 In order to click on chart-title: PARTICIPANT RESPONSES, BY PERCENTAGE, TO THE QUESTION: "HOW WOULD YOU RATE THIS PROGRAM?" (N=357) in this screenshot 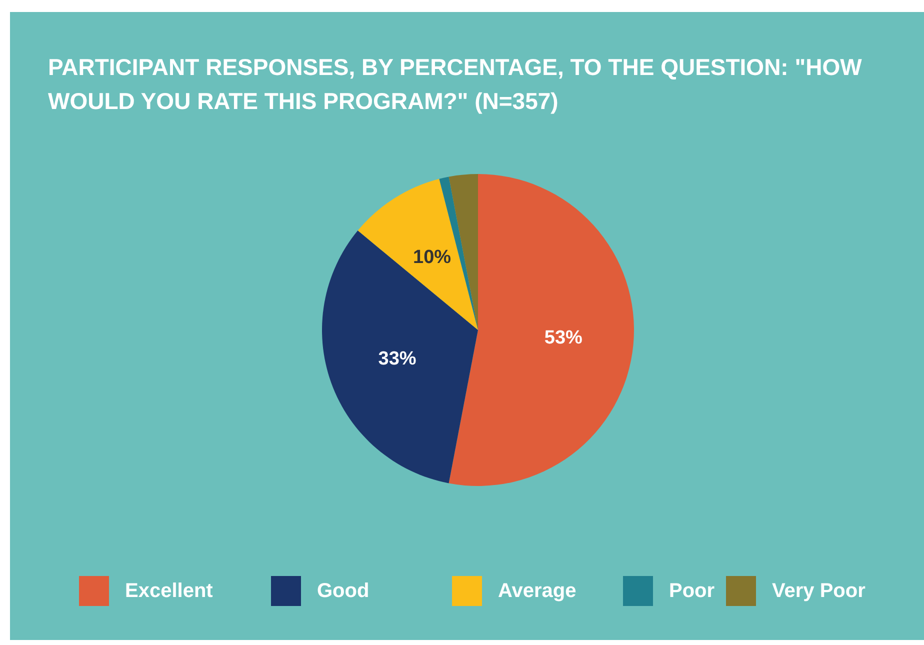, I will do `click(455, 84)`.